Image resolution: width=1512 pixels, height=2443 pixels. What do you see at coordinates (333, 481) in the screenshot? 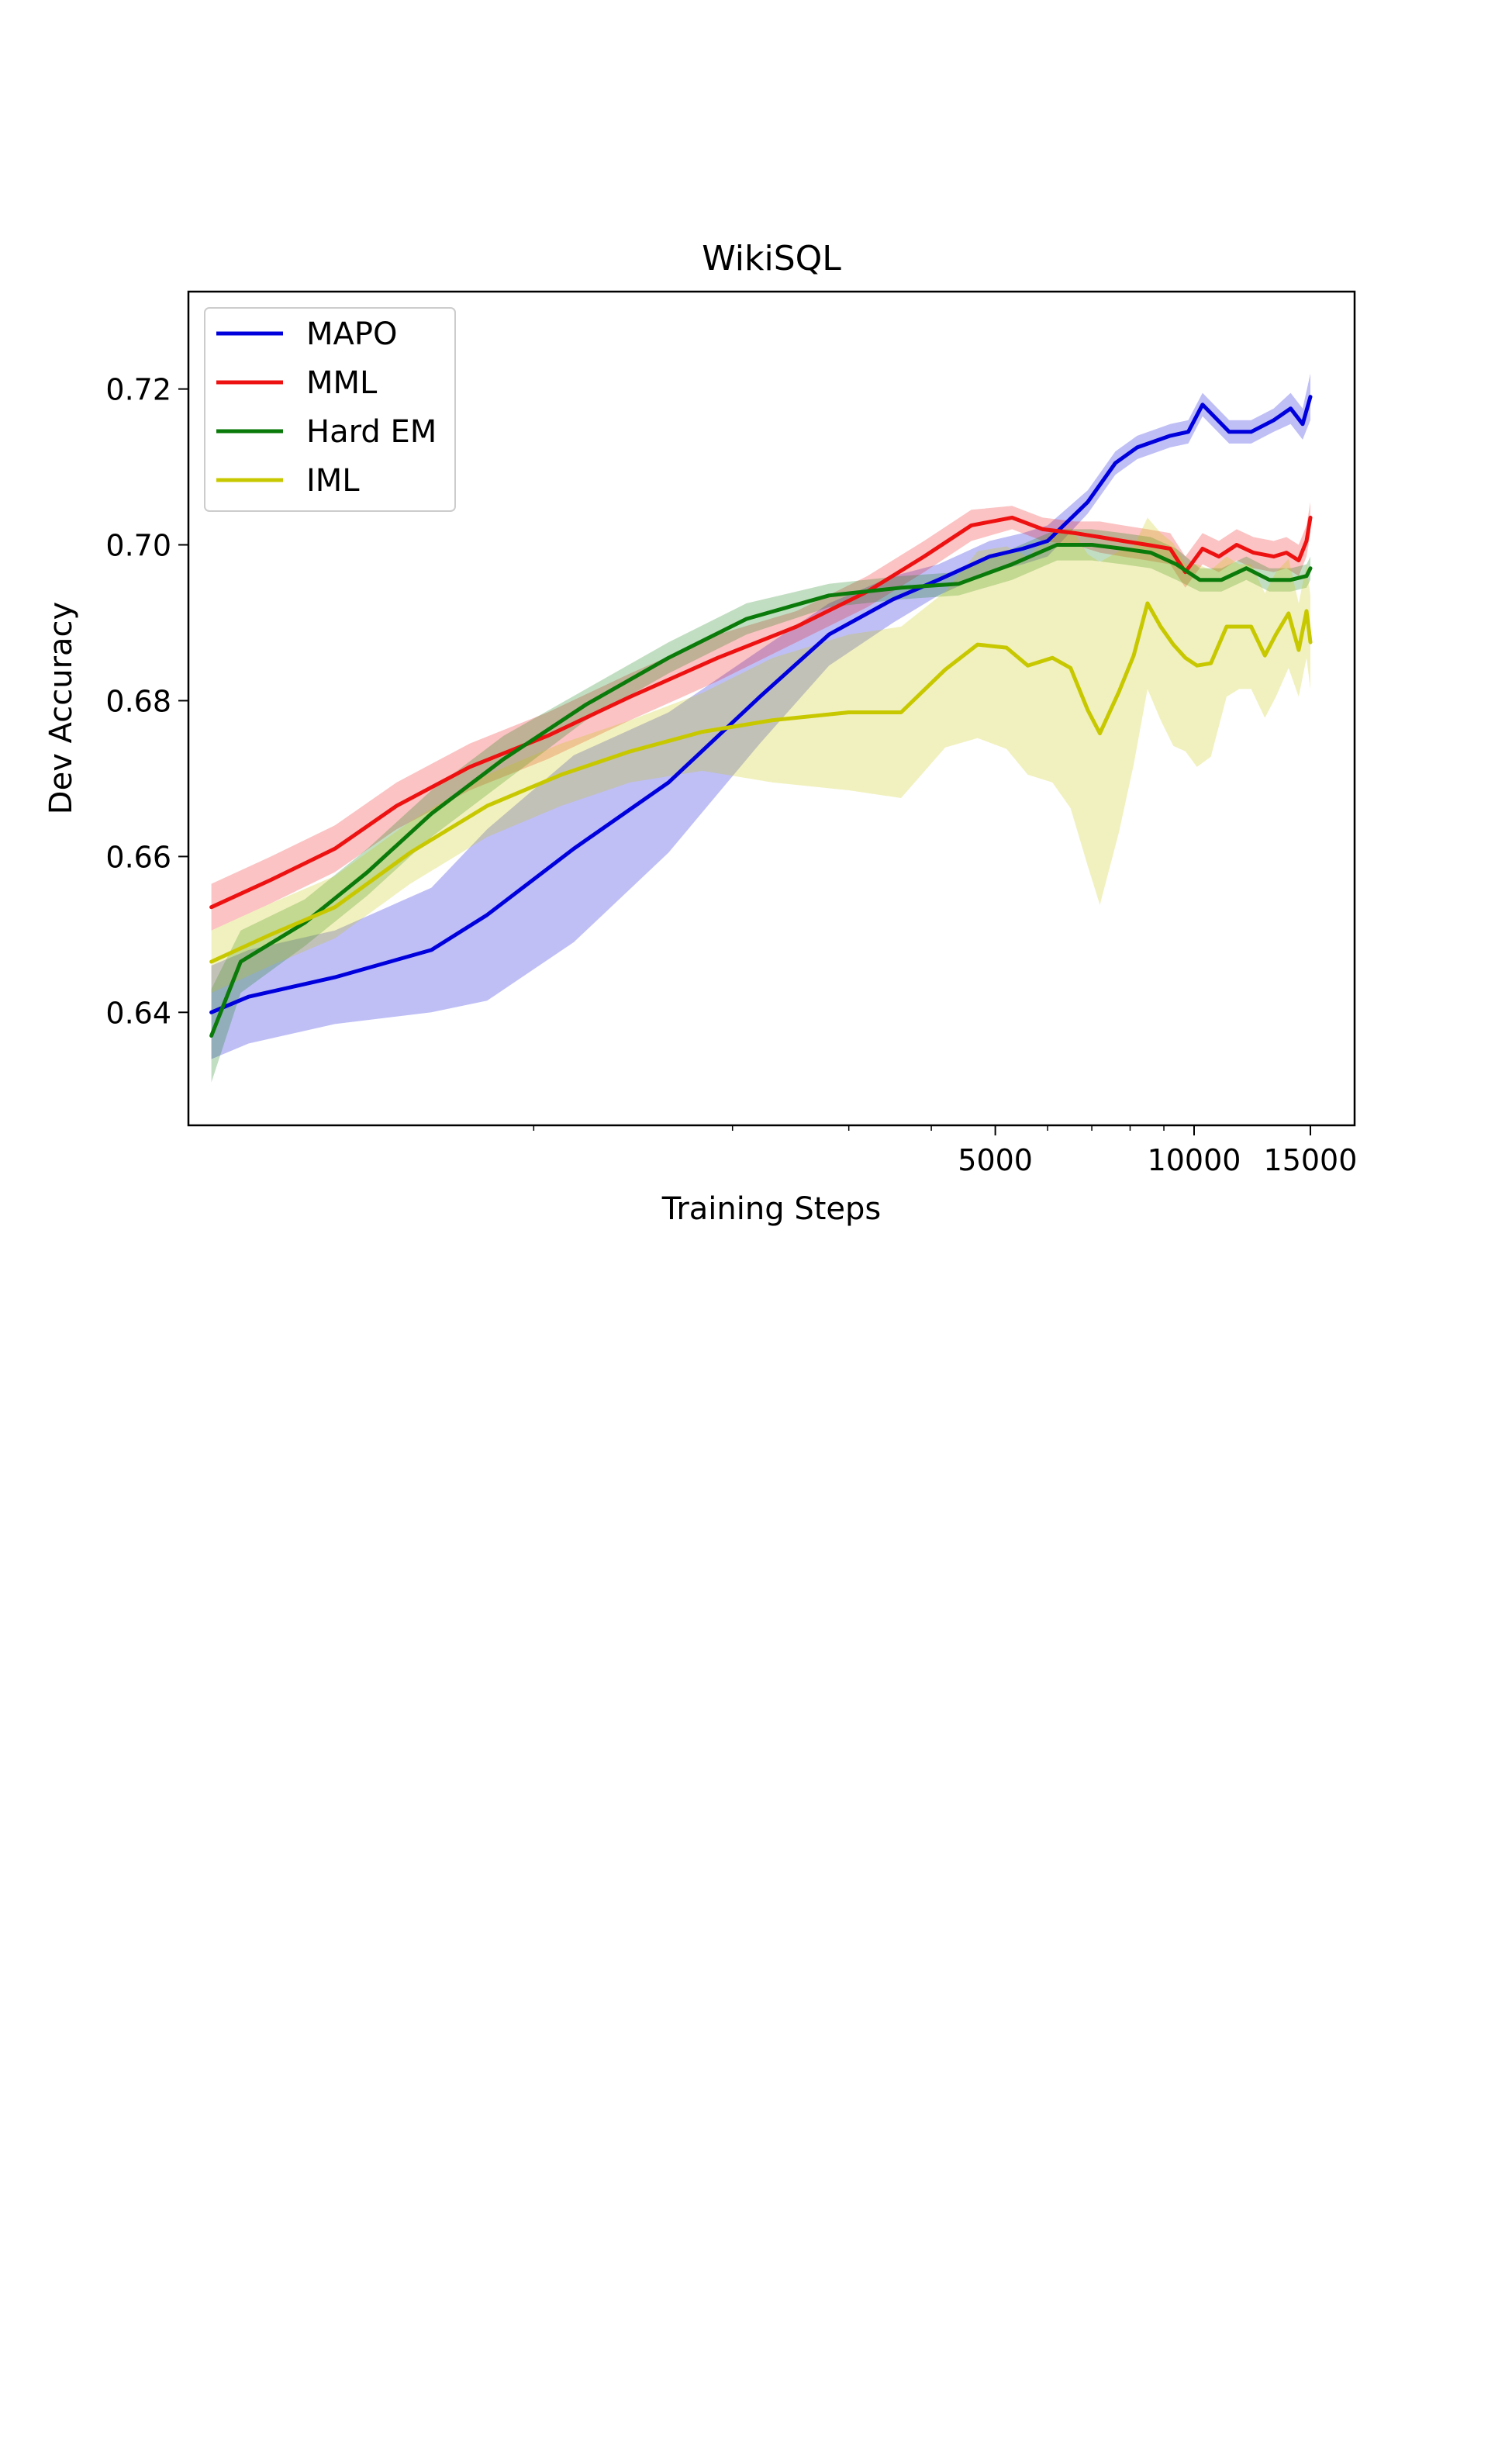
I see `legend-label-iml: IML` at bounding box center [333, 481].